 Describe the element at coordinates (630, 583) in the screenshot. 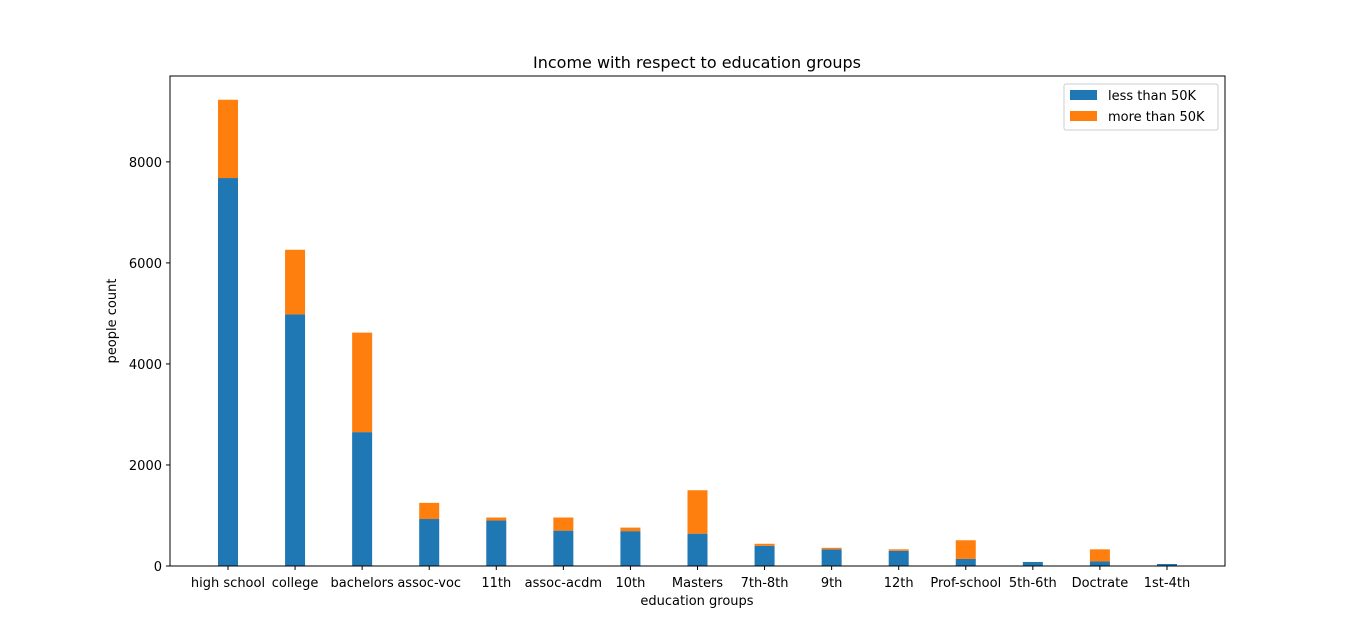

I see `x-tick-label: 10th` at that location.